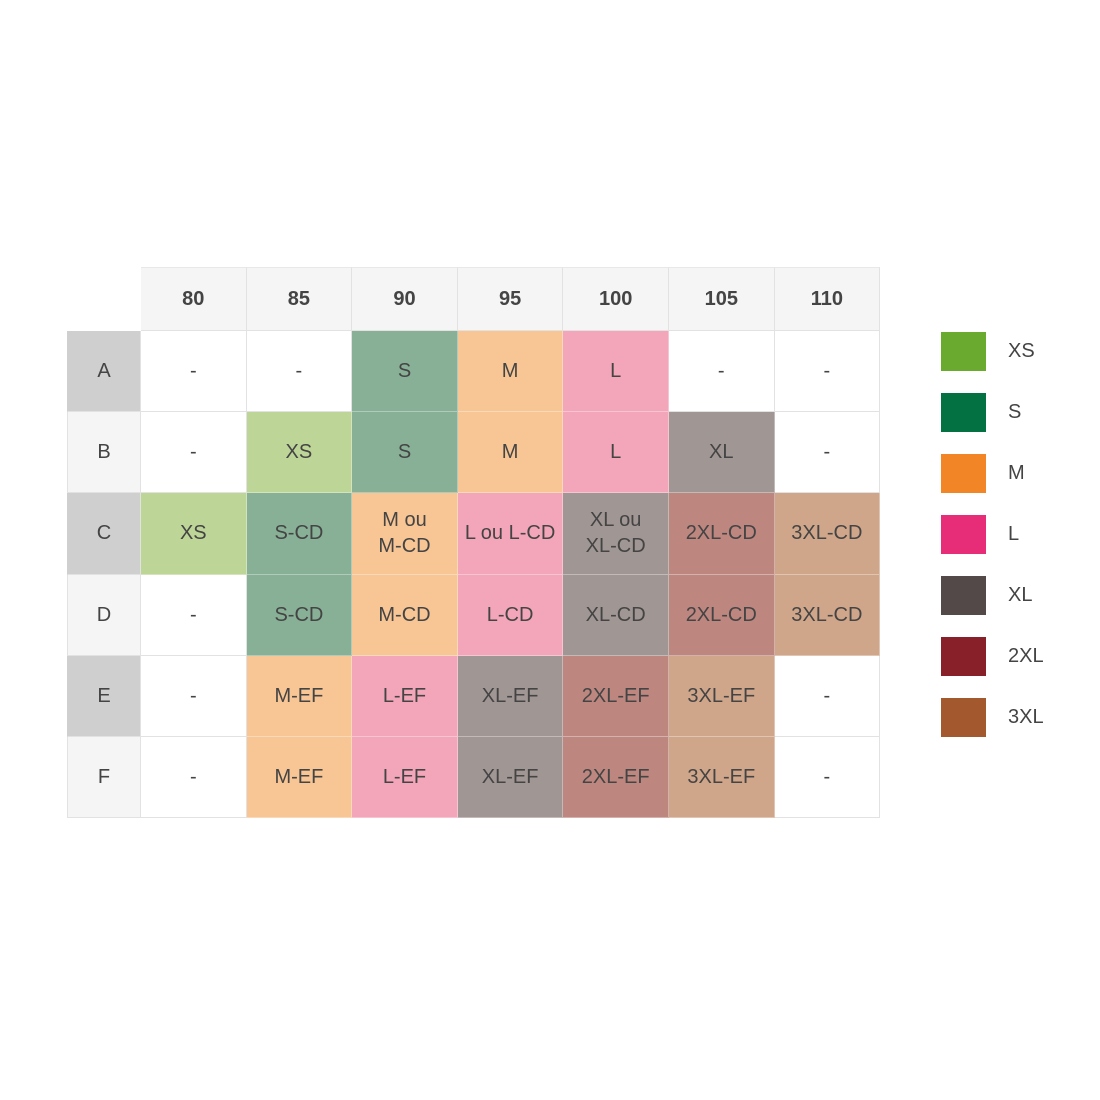 This screenshot has height=1100, width=1100. Describe the element at coordinates (104, 372) in the screenshot. I see `row-label-A: A` at that location.